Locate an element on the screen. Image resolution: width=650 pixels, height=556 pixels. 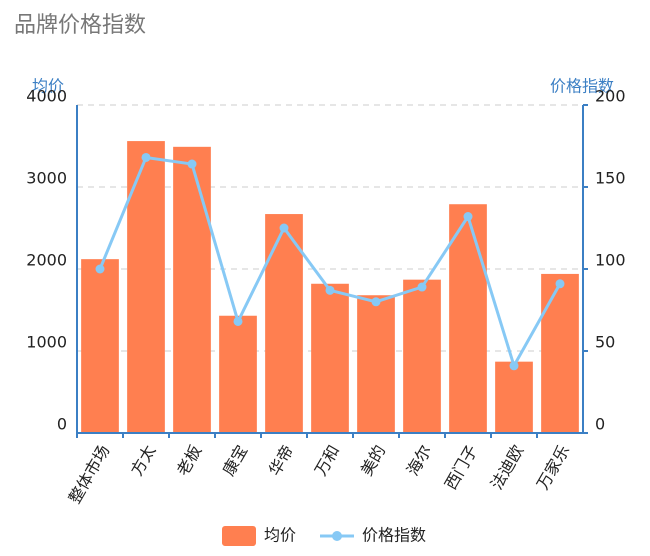
x-tick-label: 华帝 is located at coordinates (281, 460).